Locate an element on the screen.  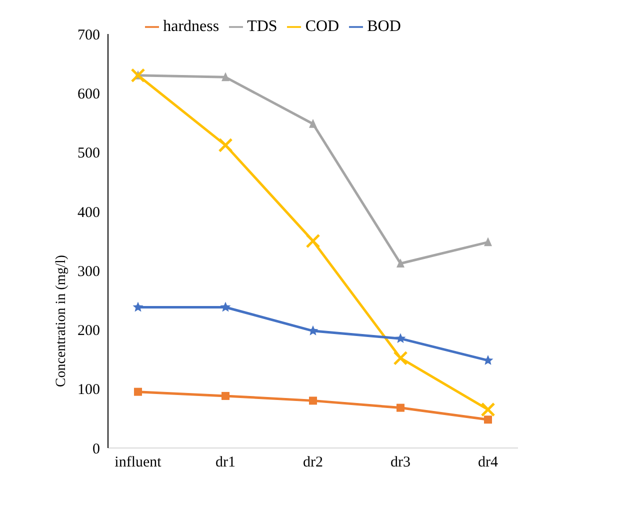
legend-label: hardness is located at coordinates (191, 26).